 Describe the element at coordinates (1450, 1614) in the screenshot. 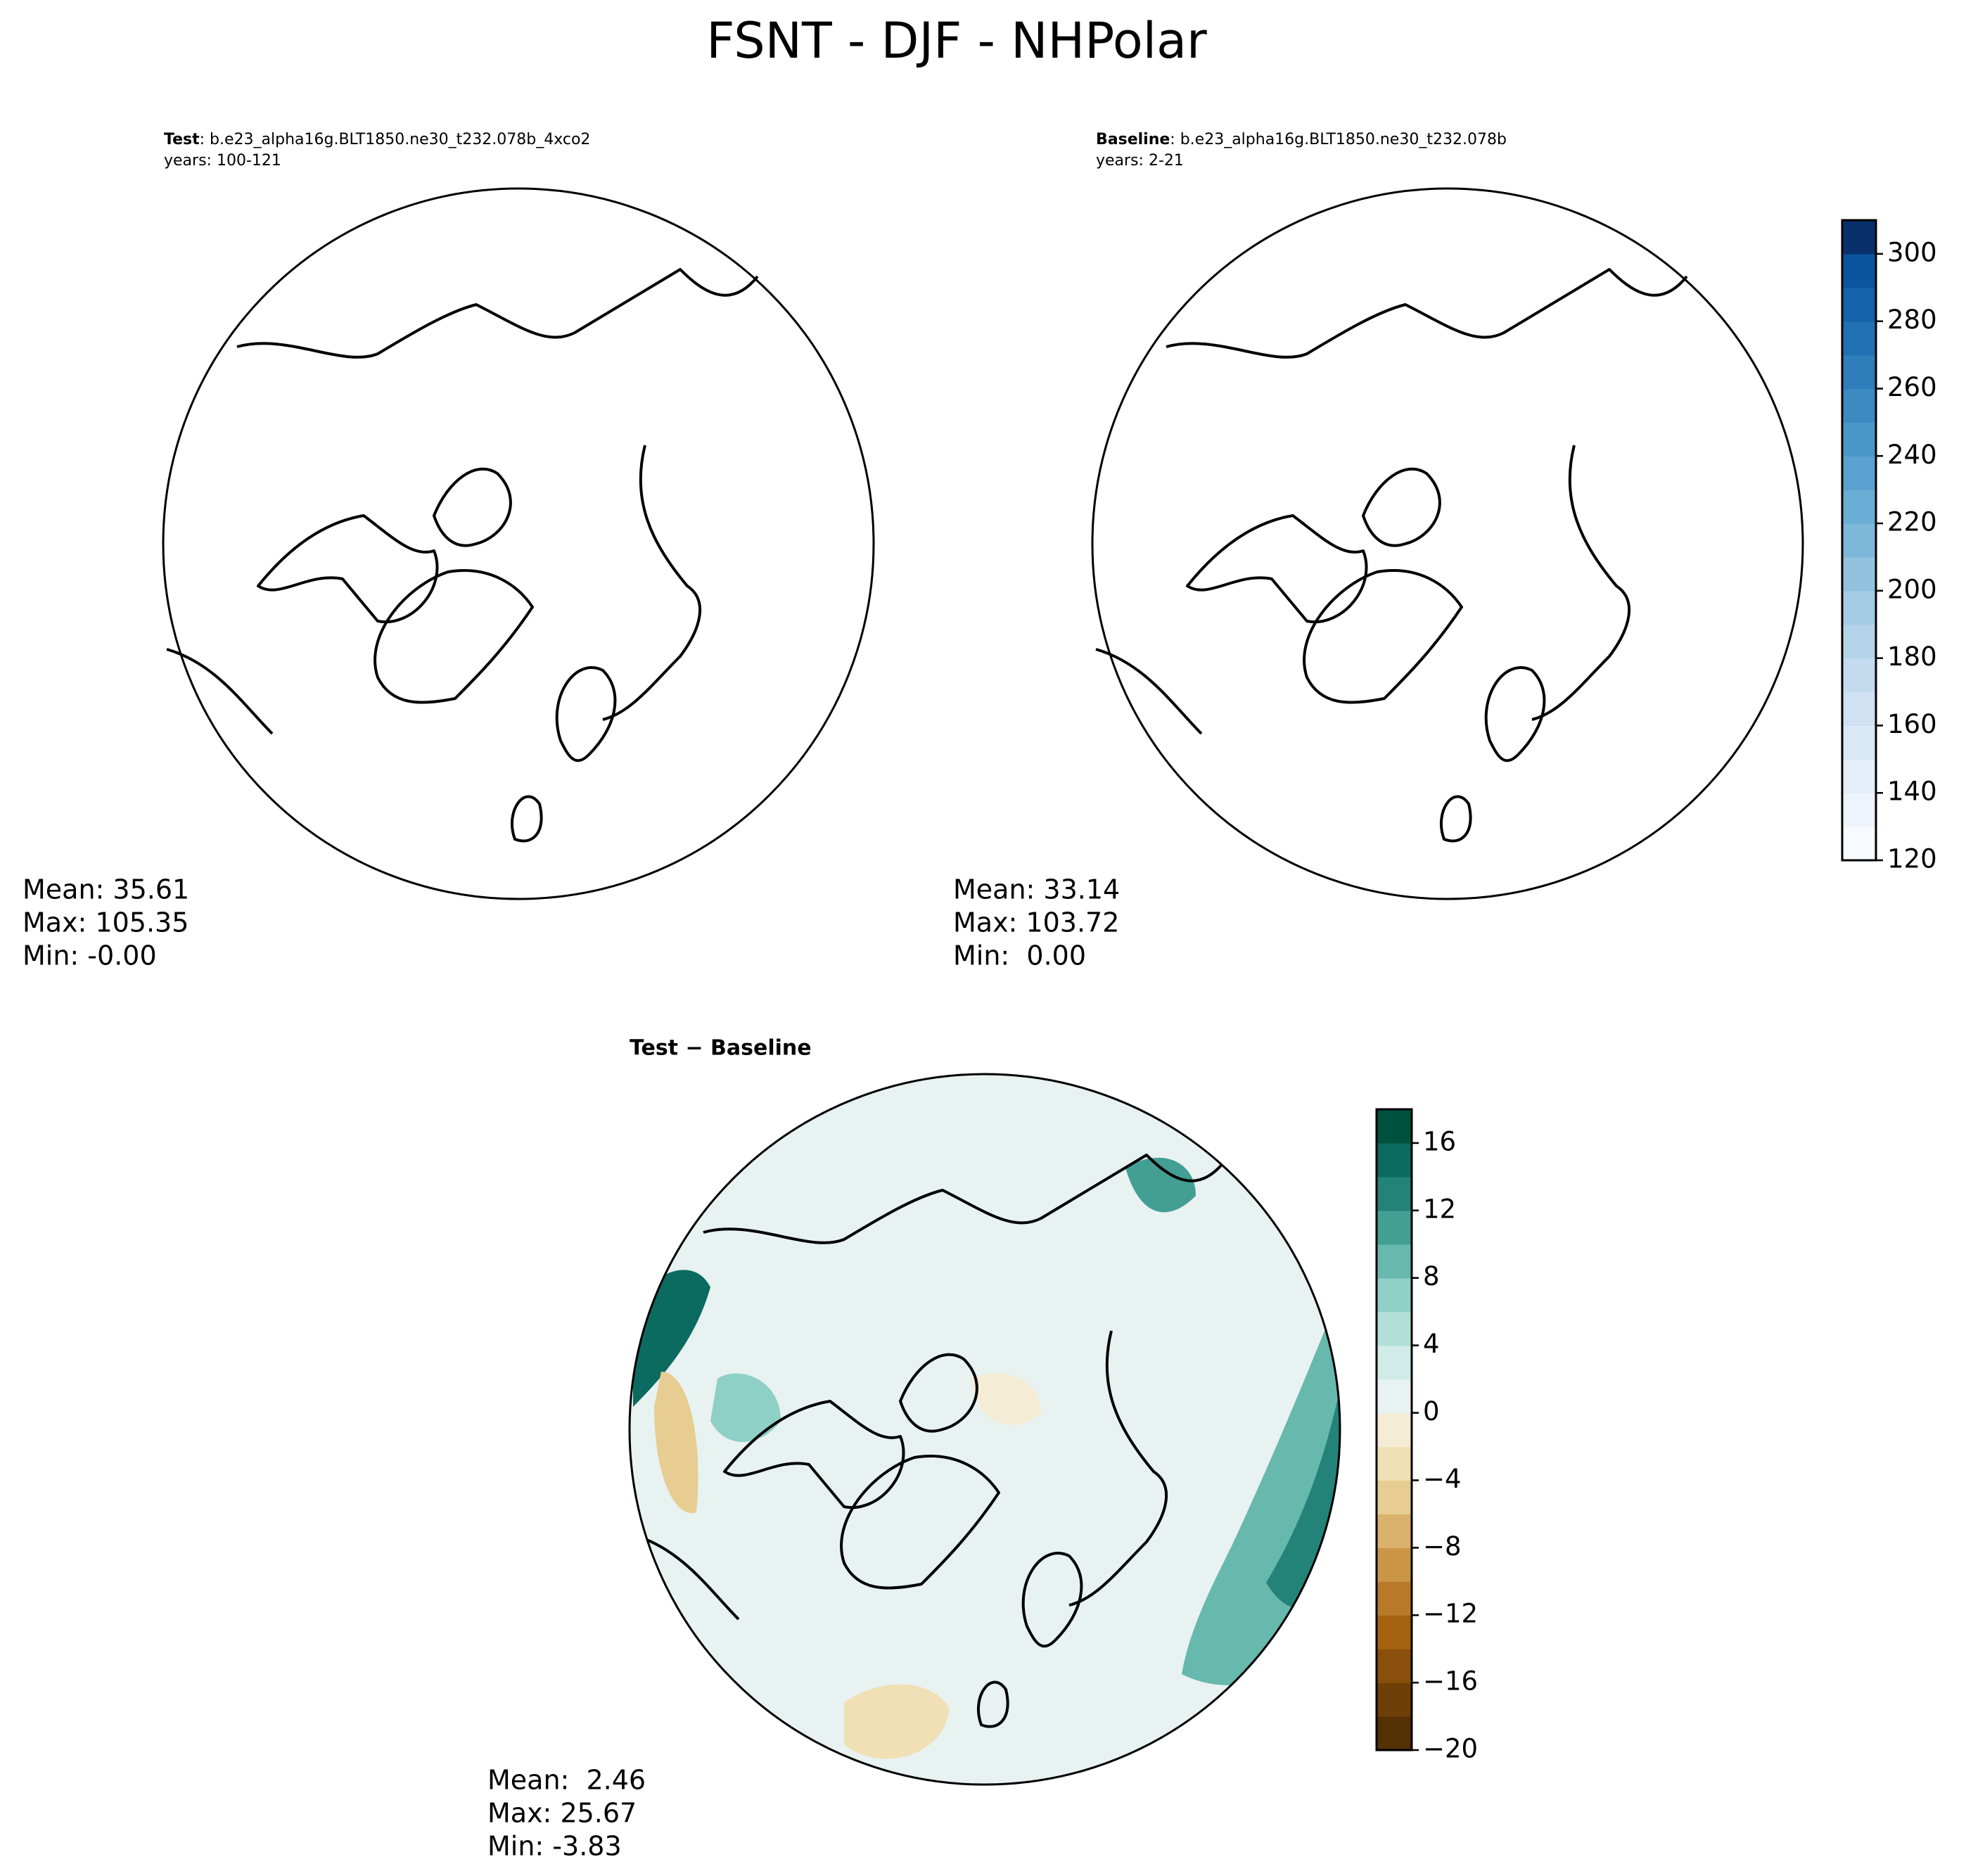

I see `colorbar-tick-label: −12` at that location.